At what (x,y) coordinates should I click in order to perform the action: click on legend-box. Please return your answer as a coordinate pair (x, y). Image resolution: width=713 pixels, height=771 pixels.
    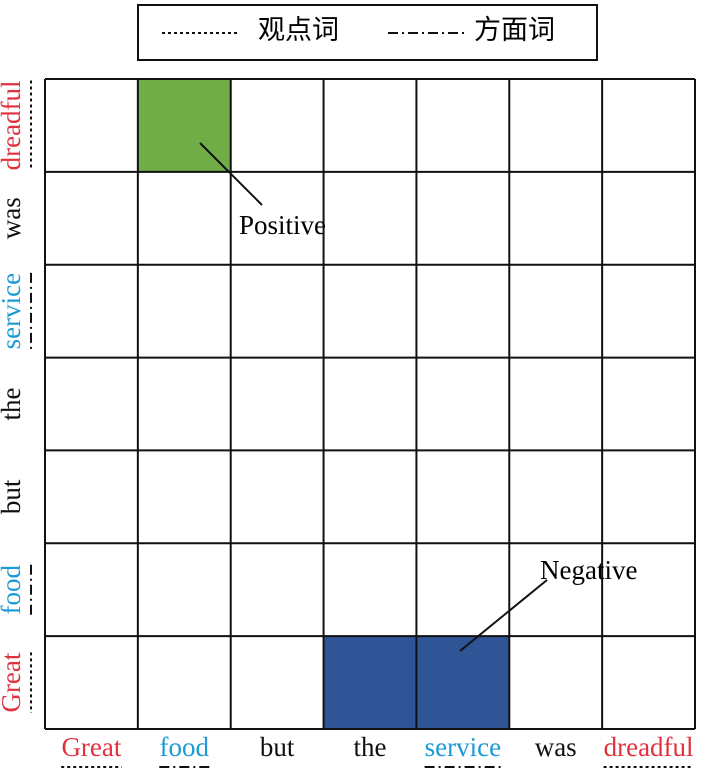
    Looking at the image, I should click on (367, 32).